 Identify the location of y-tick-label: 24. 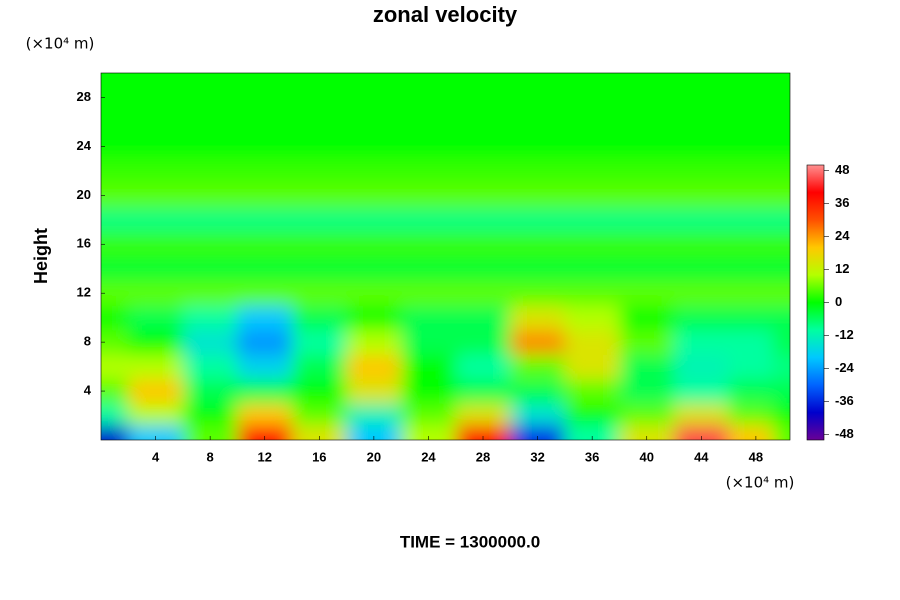
(84, 145).